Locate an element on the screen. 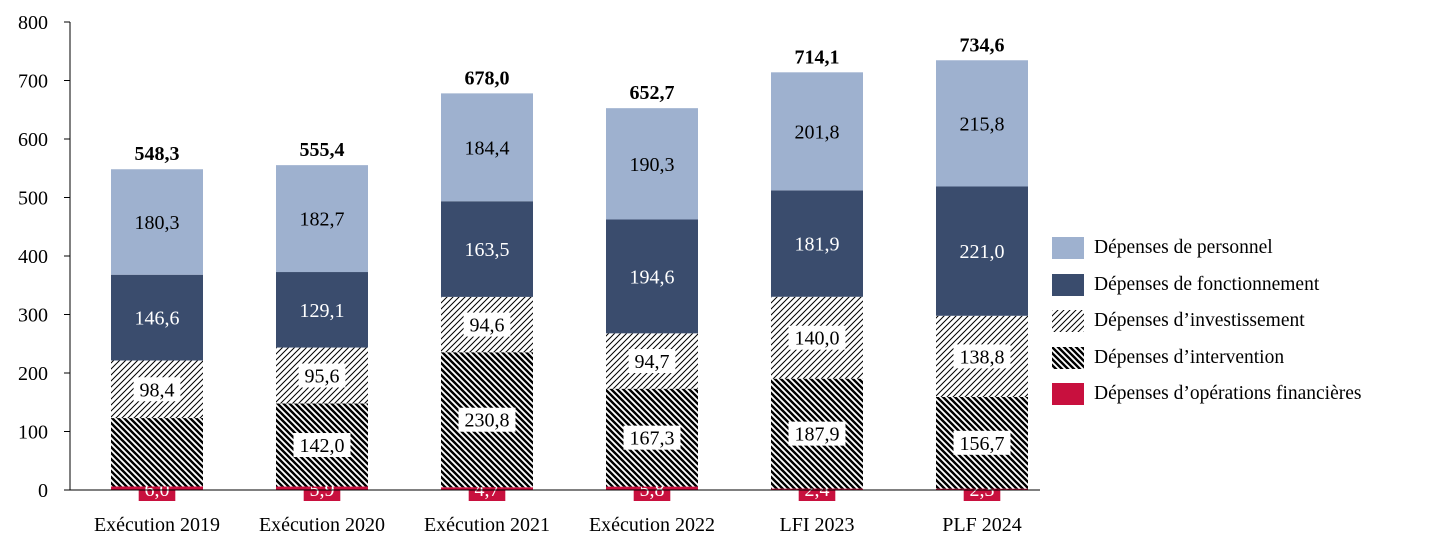 The height and width of the screenshot is (553, 1455). legend-label: Dépenses d’intervention is located at coordinates (1189, 357).